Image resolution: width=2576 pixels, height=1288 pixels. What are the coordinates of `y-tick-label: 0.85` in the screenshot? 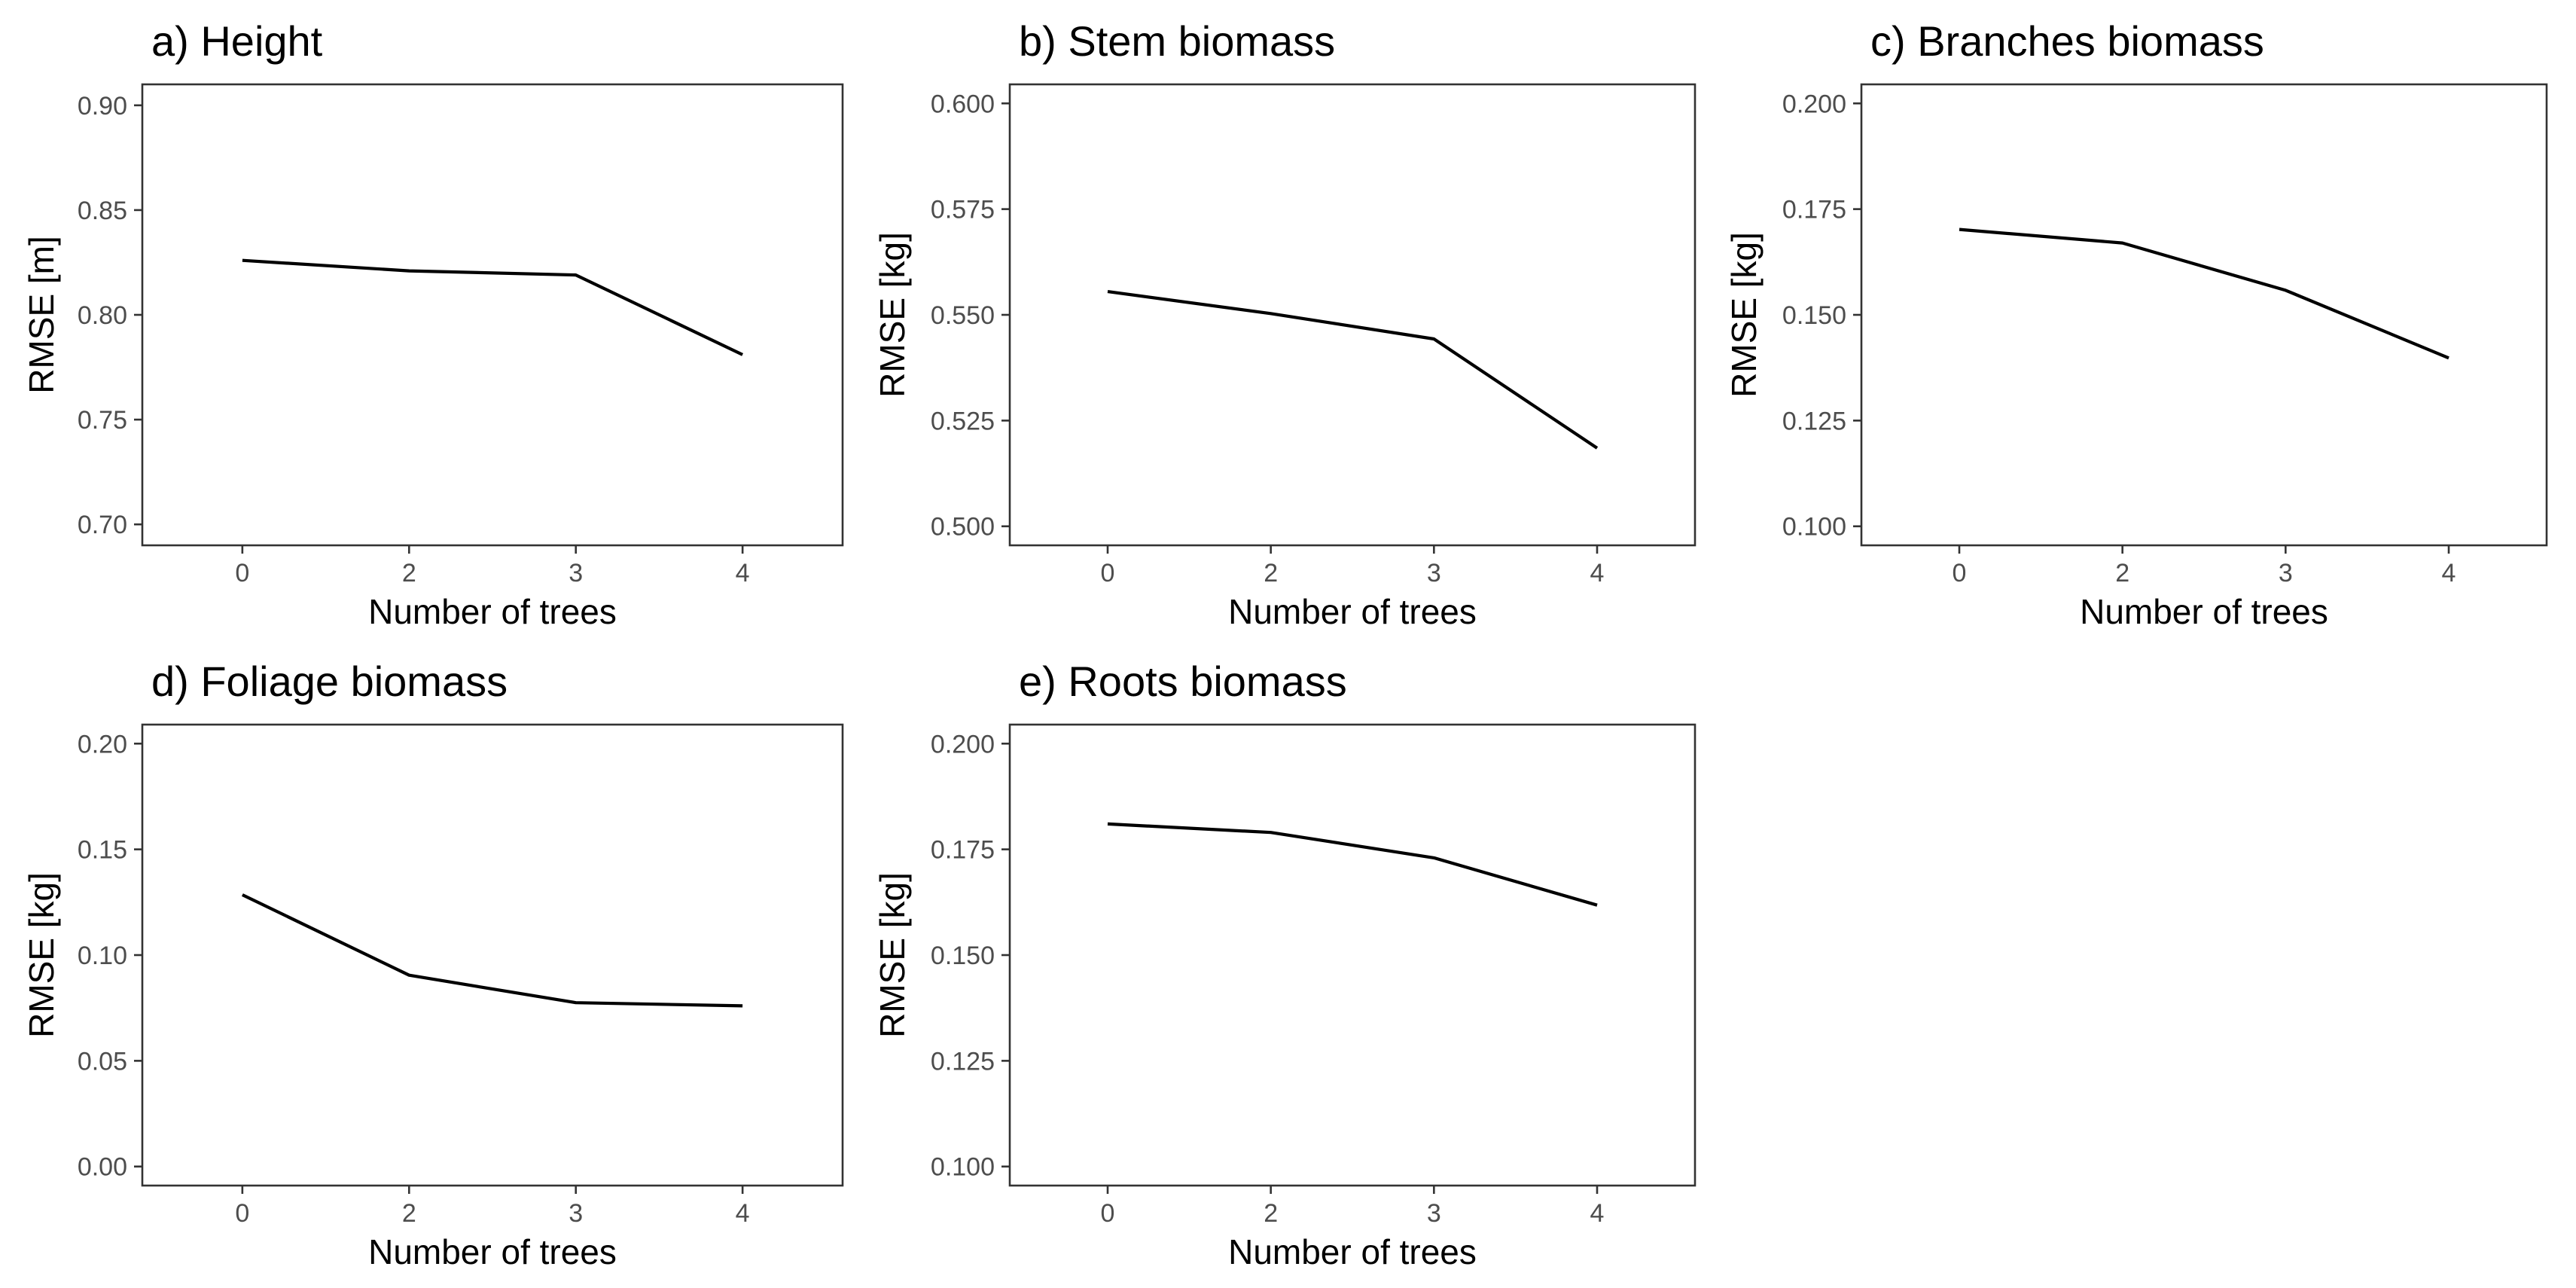 It's located at (102, 211).